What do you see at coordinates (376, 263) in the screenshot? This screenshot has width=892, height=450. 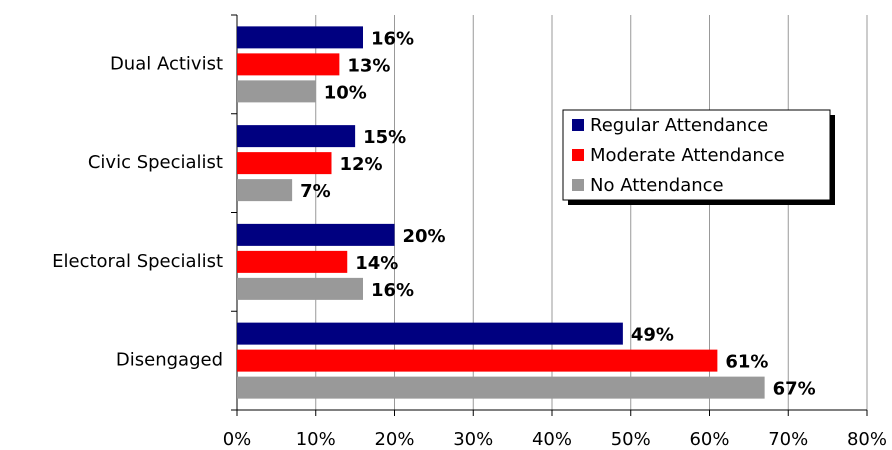 I see `value-label: 14%` at bounding box center [376, 263].